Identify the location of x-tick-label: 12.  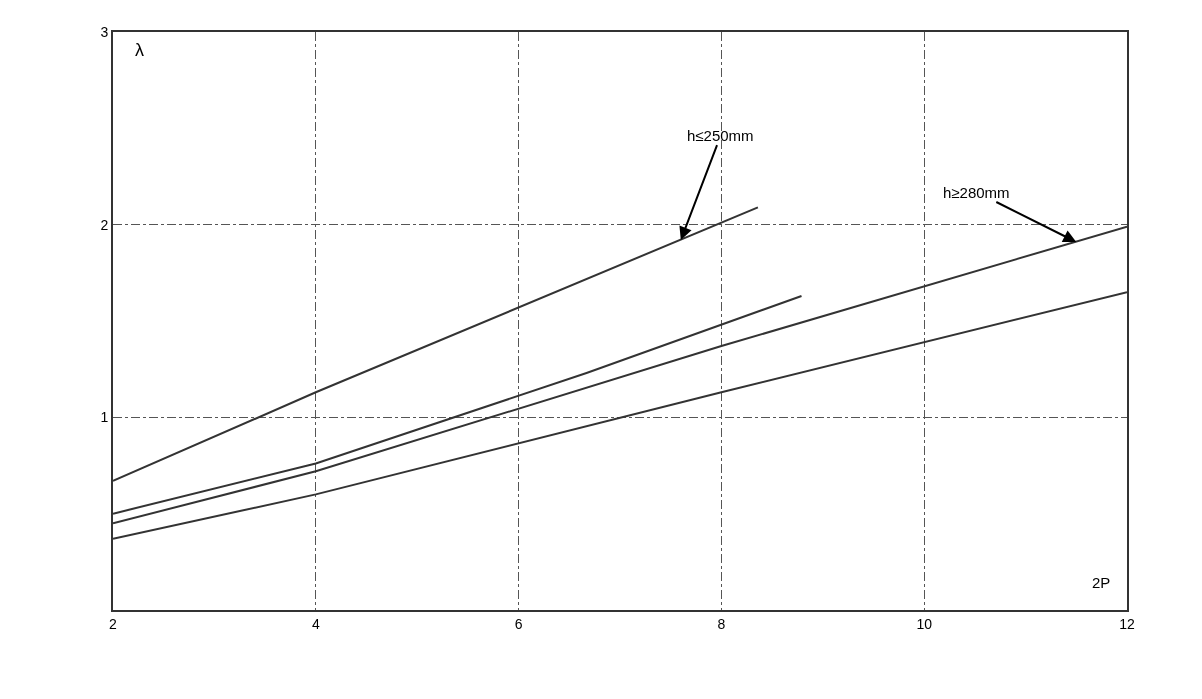
(1127, 623).